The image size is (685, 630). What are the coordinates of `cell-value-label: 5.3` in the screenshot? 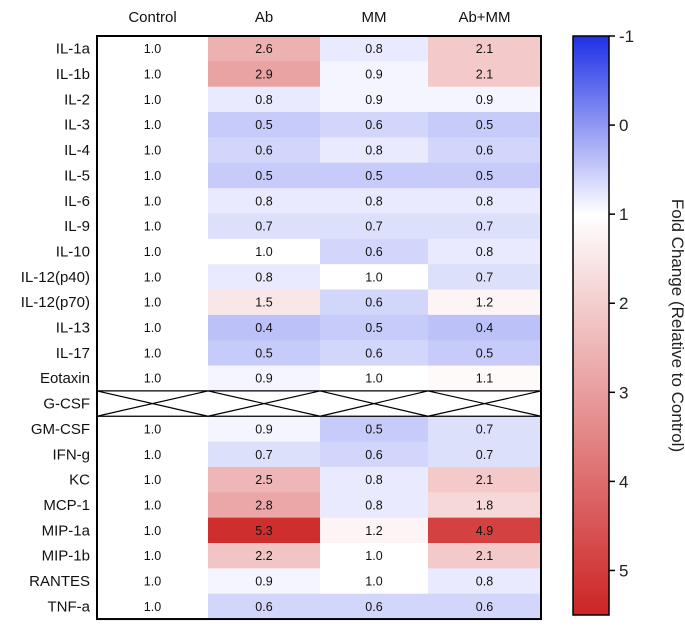 It's located at (263, 531).